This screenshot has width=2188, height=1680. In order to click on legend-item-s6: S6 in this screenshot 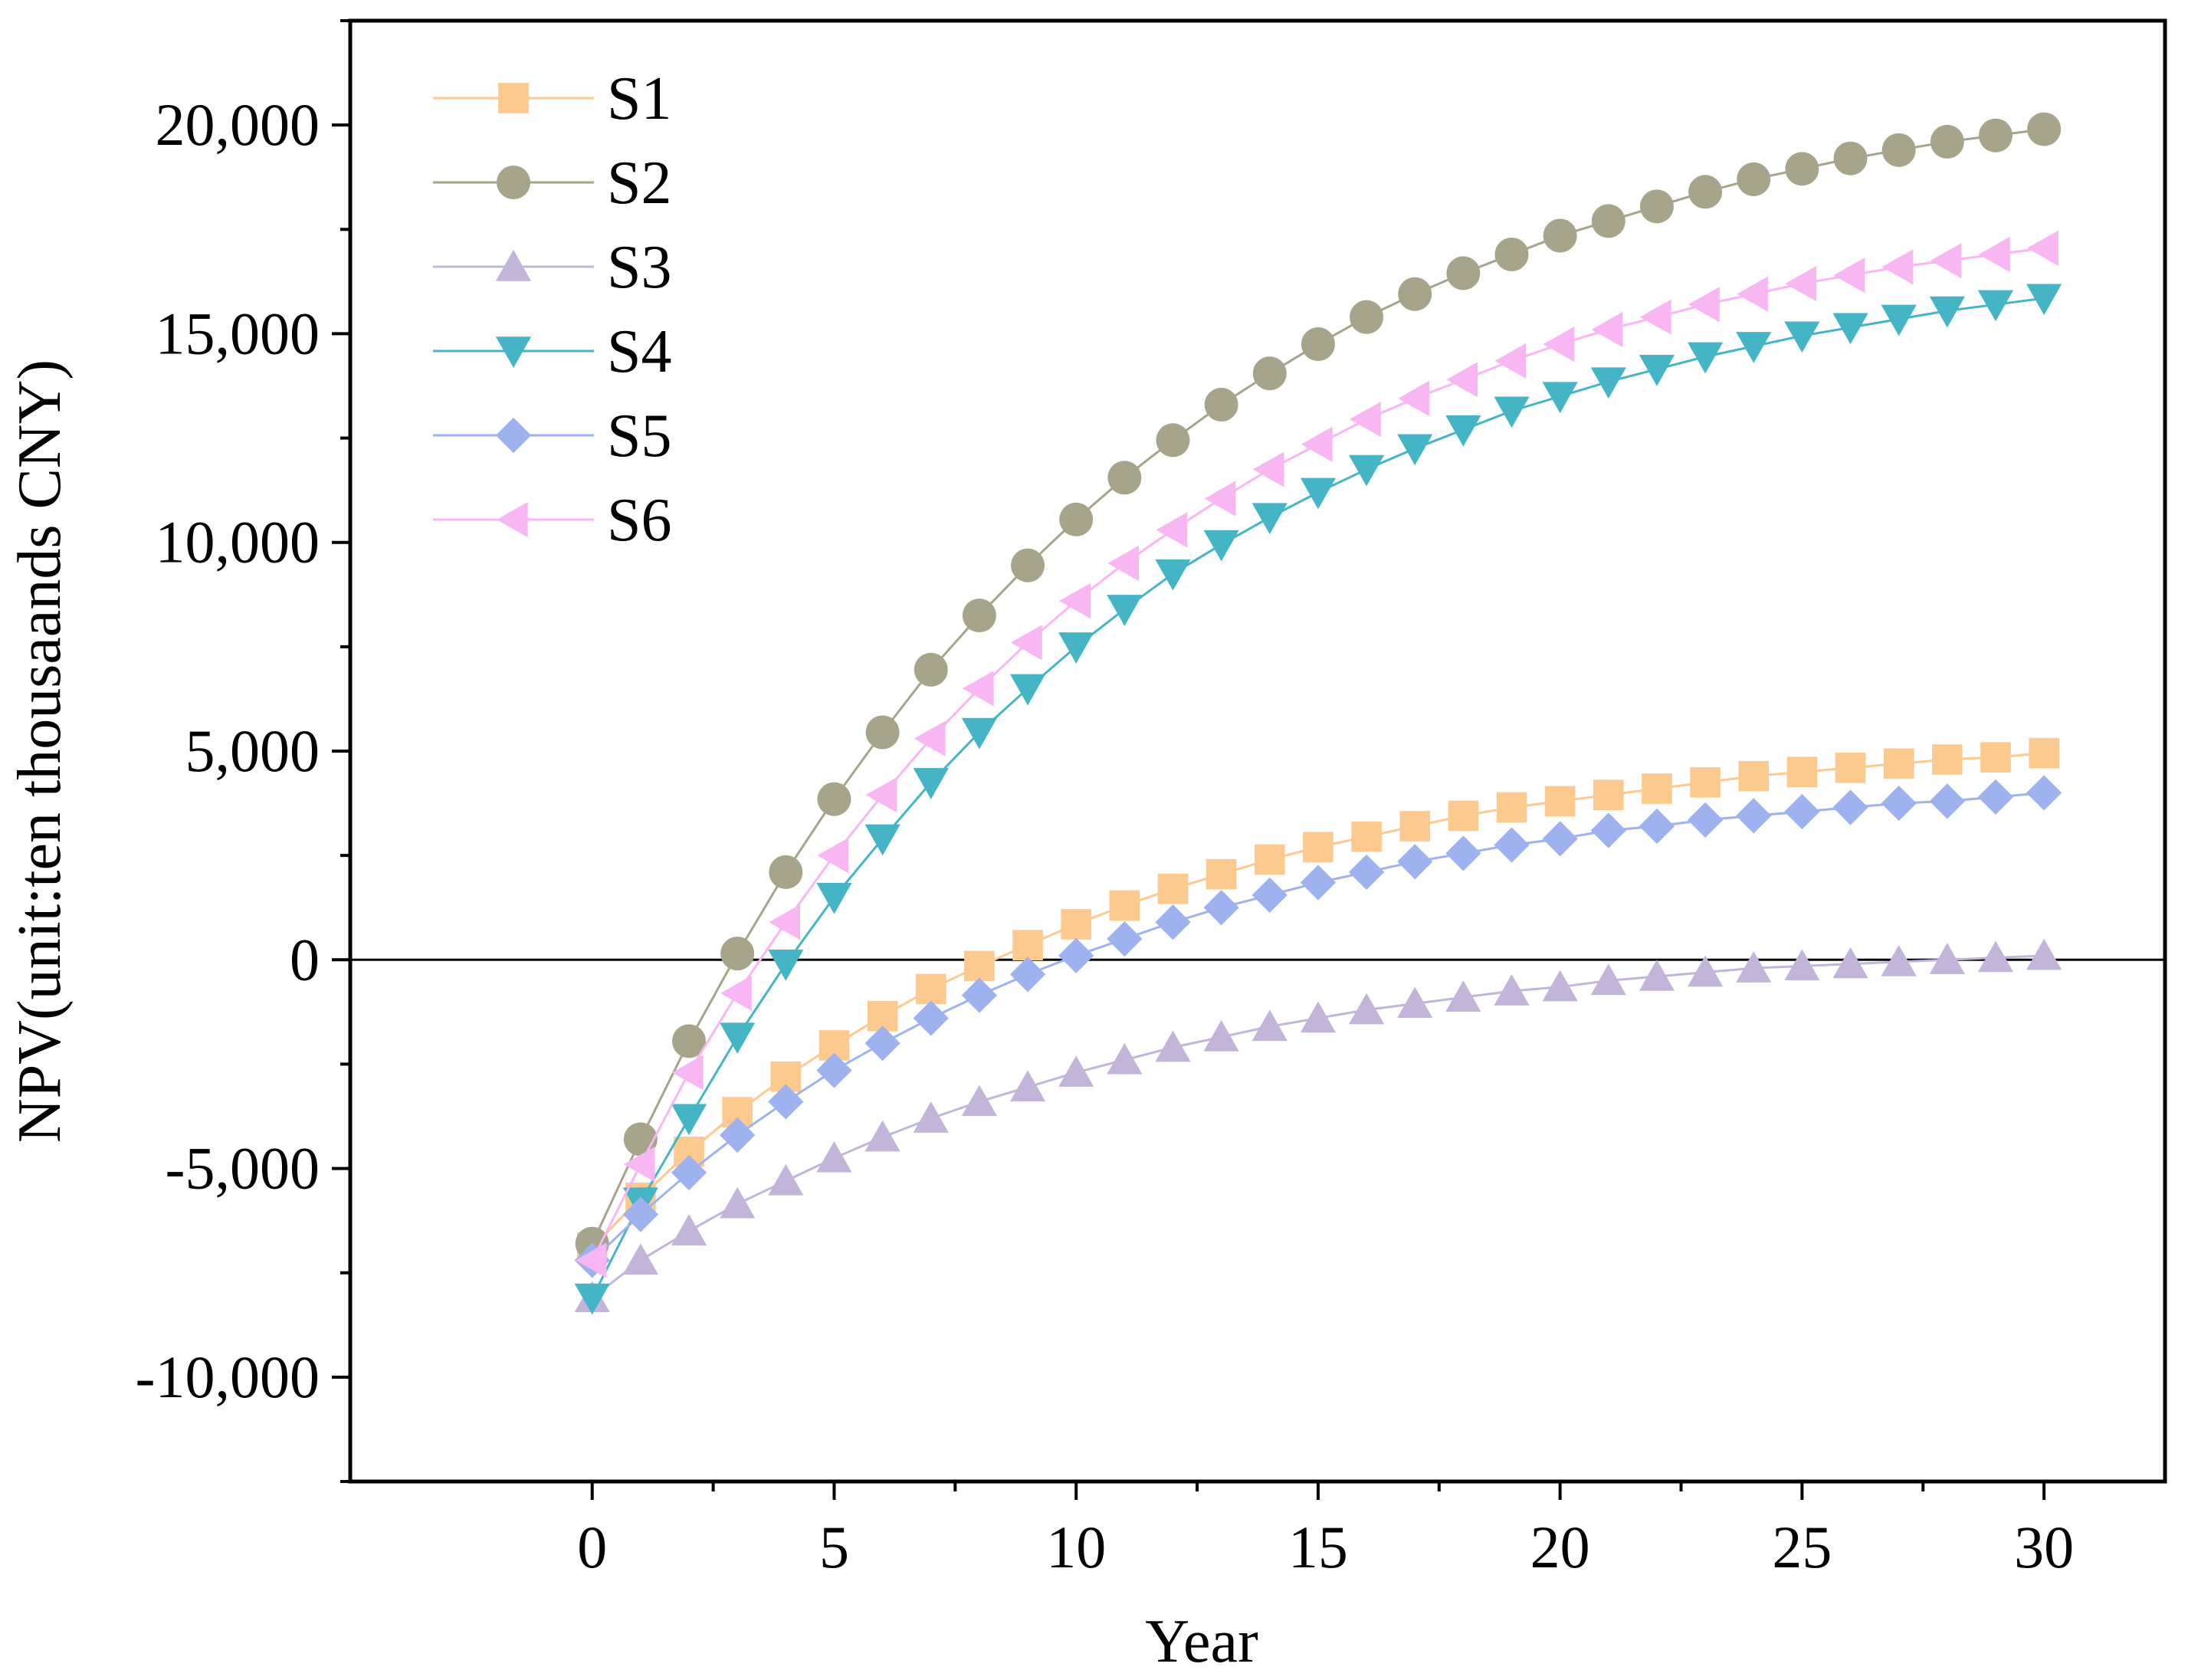, I will do `click(552, 520)`.